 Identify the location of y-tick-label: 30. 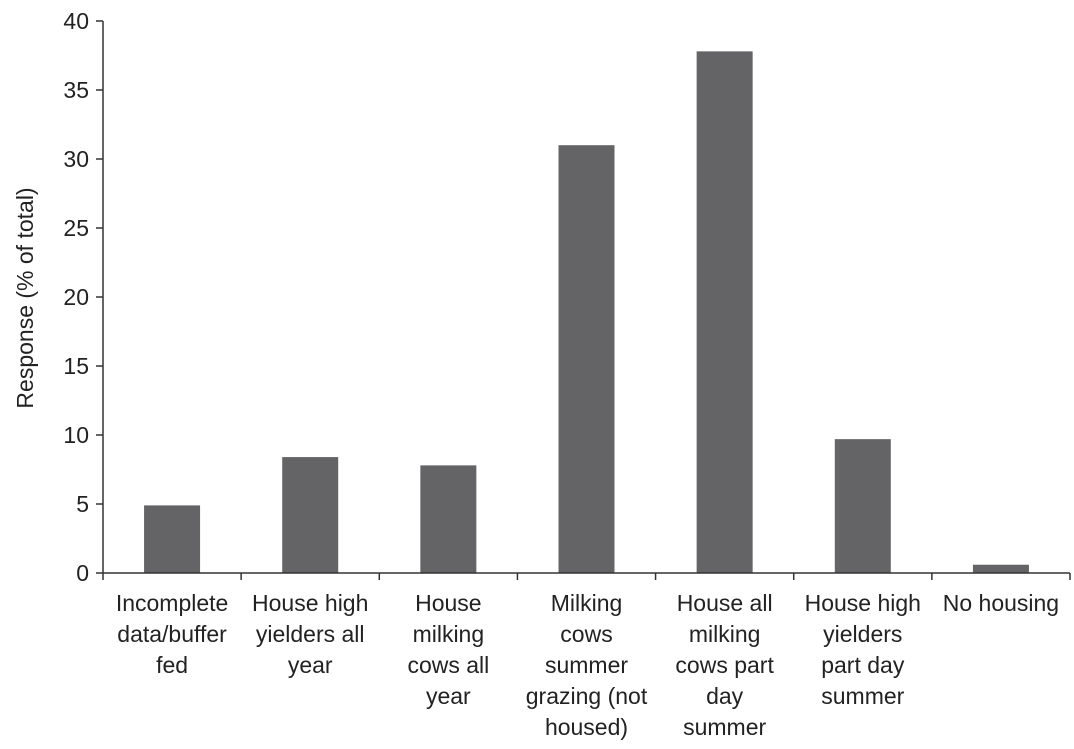
(76, 159).